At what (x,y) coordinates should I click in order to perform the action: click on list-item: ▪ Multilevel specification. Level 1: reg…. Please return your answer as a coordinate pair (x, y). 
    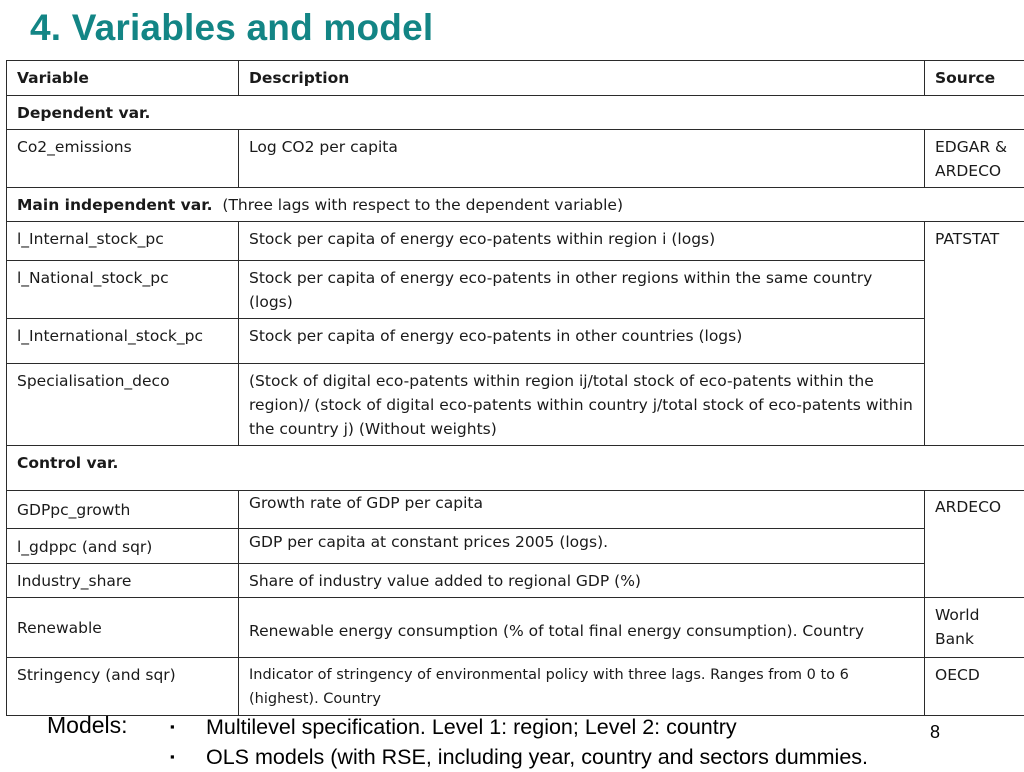
    Looking at the image, I should click on (519, 727).